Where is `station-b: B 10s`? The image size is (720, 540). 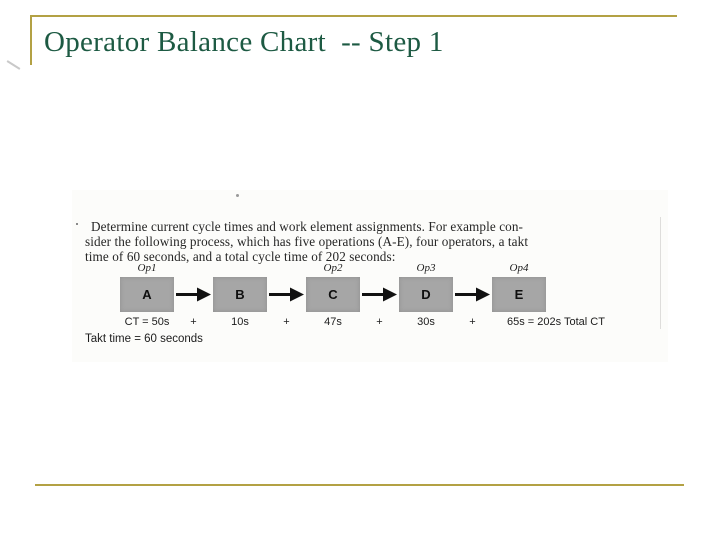
station-b: B 10s is located at coordinates (240, 295).